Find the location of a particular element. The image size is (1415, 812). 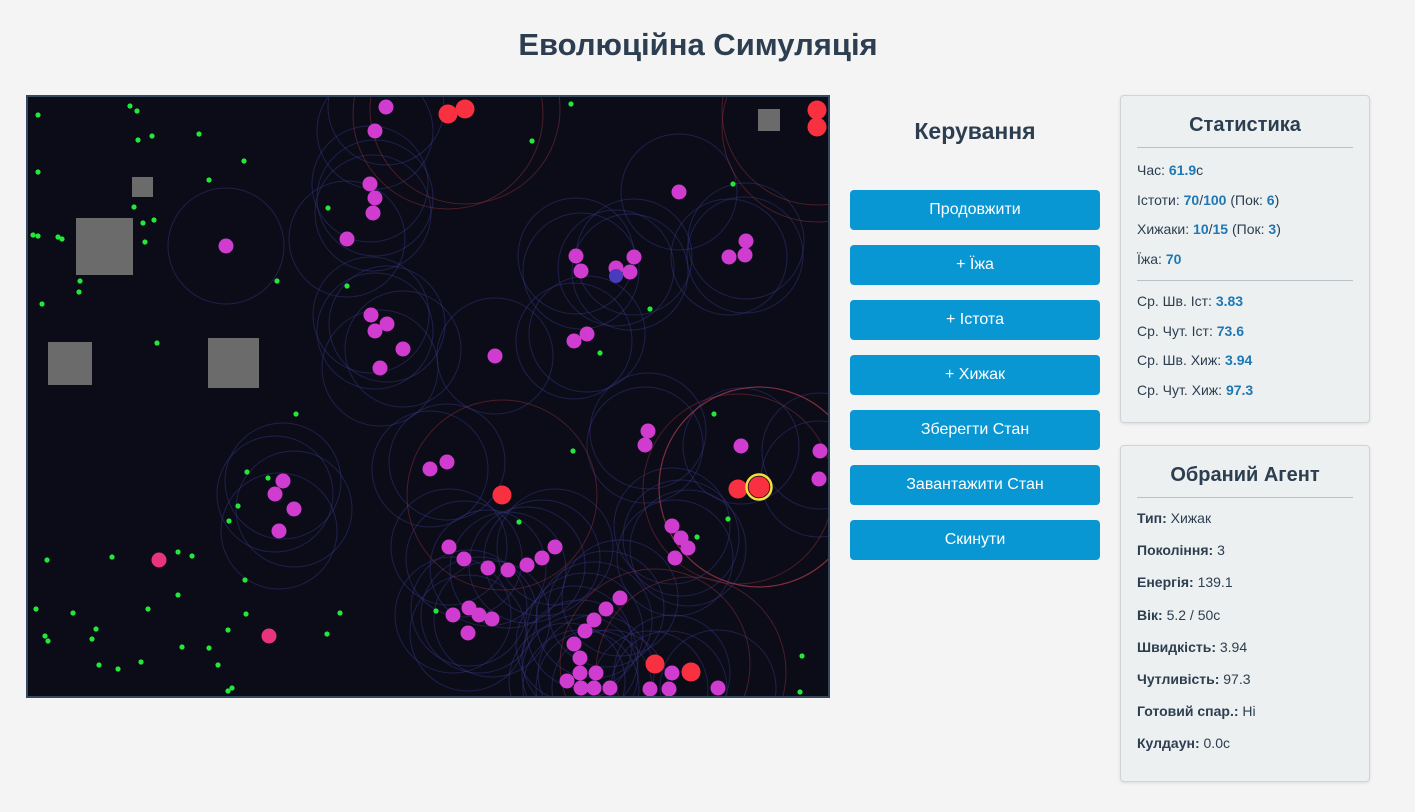

selected-sense-radius is located at coordinates (743, 487).